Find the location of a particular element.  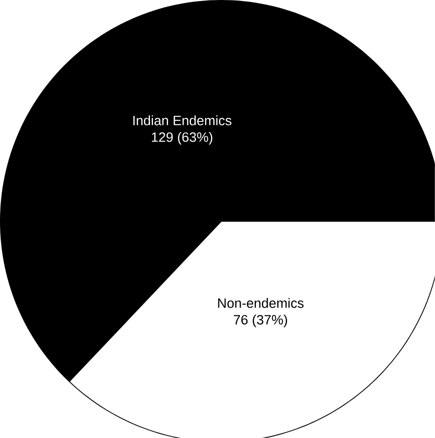

slice-label: Indian Endemics is located at coordinates (182, 120).